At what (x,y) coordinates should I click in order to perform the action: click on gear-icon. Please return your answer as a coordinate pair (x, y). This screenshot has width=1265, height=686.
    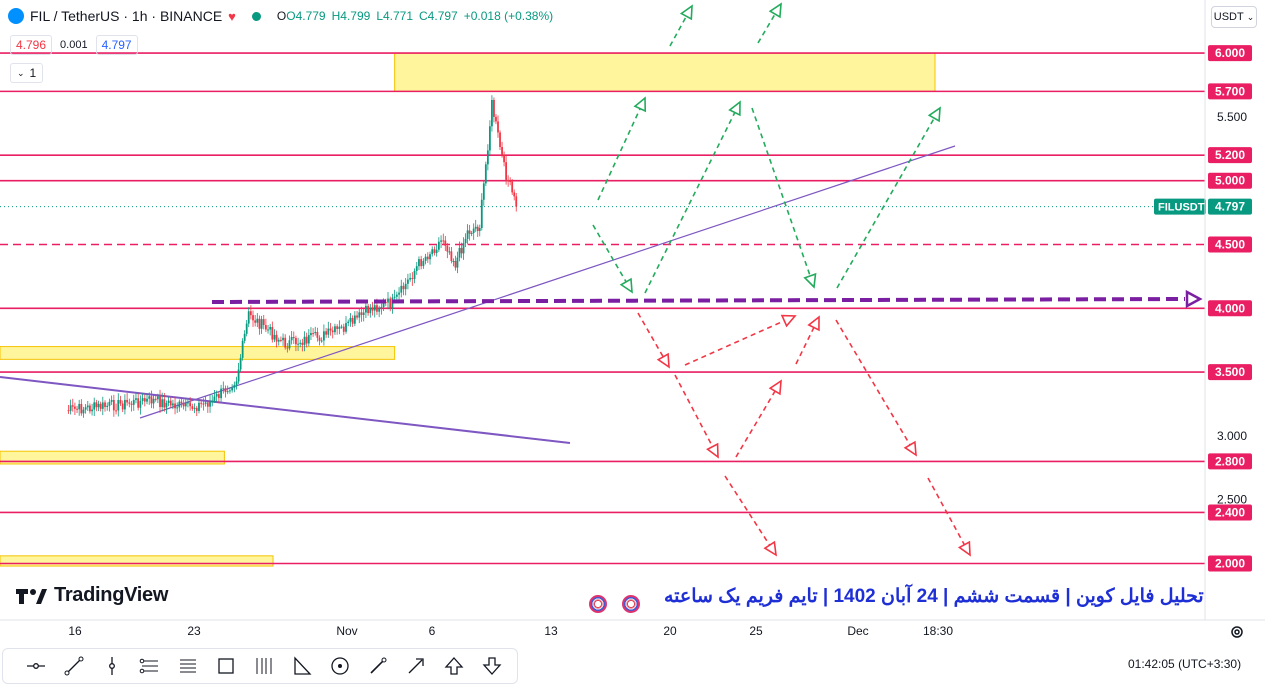
    Looking at the image, I should click on (1237, 632).